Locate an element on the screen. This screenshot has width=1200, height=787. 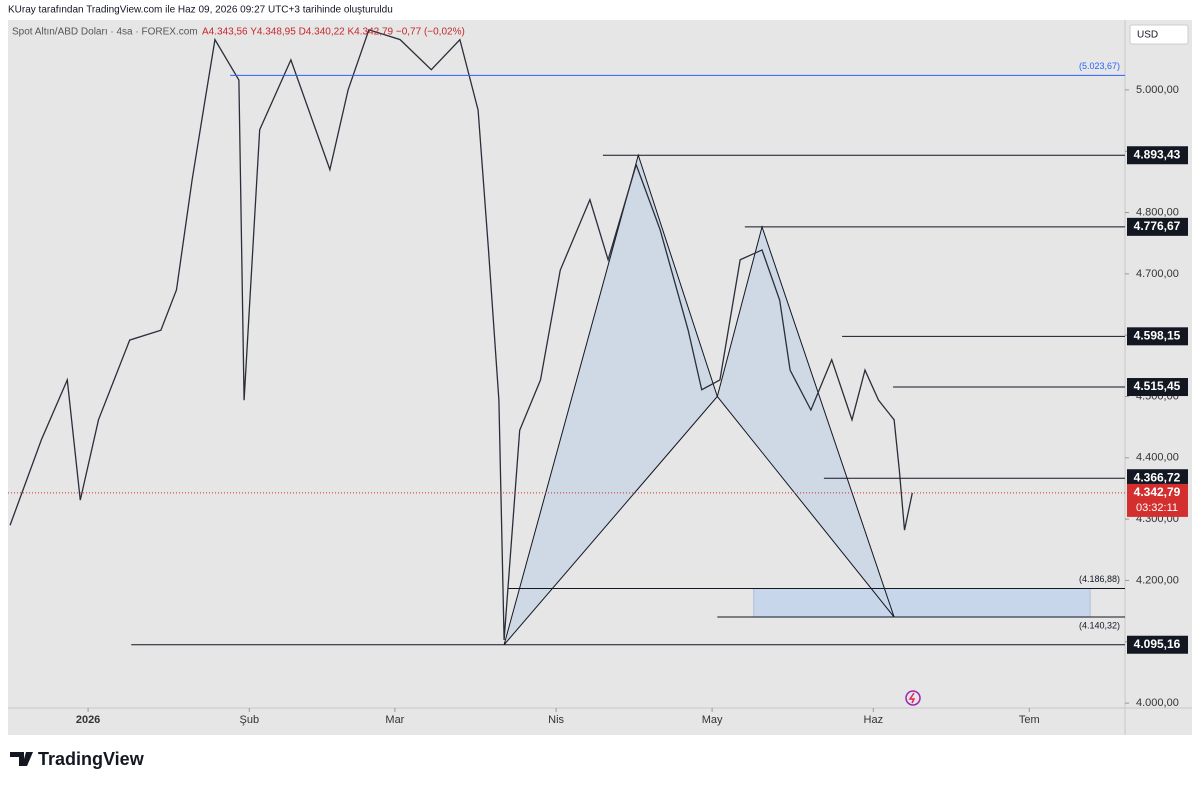
level-label: 4.515,45 is located at coordinates (1157, 386).